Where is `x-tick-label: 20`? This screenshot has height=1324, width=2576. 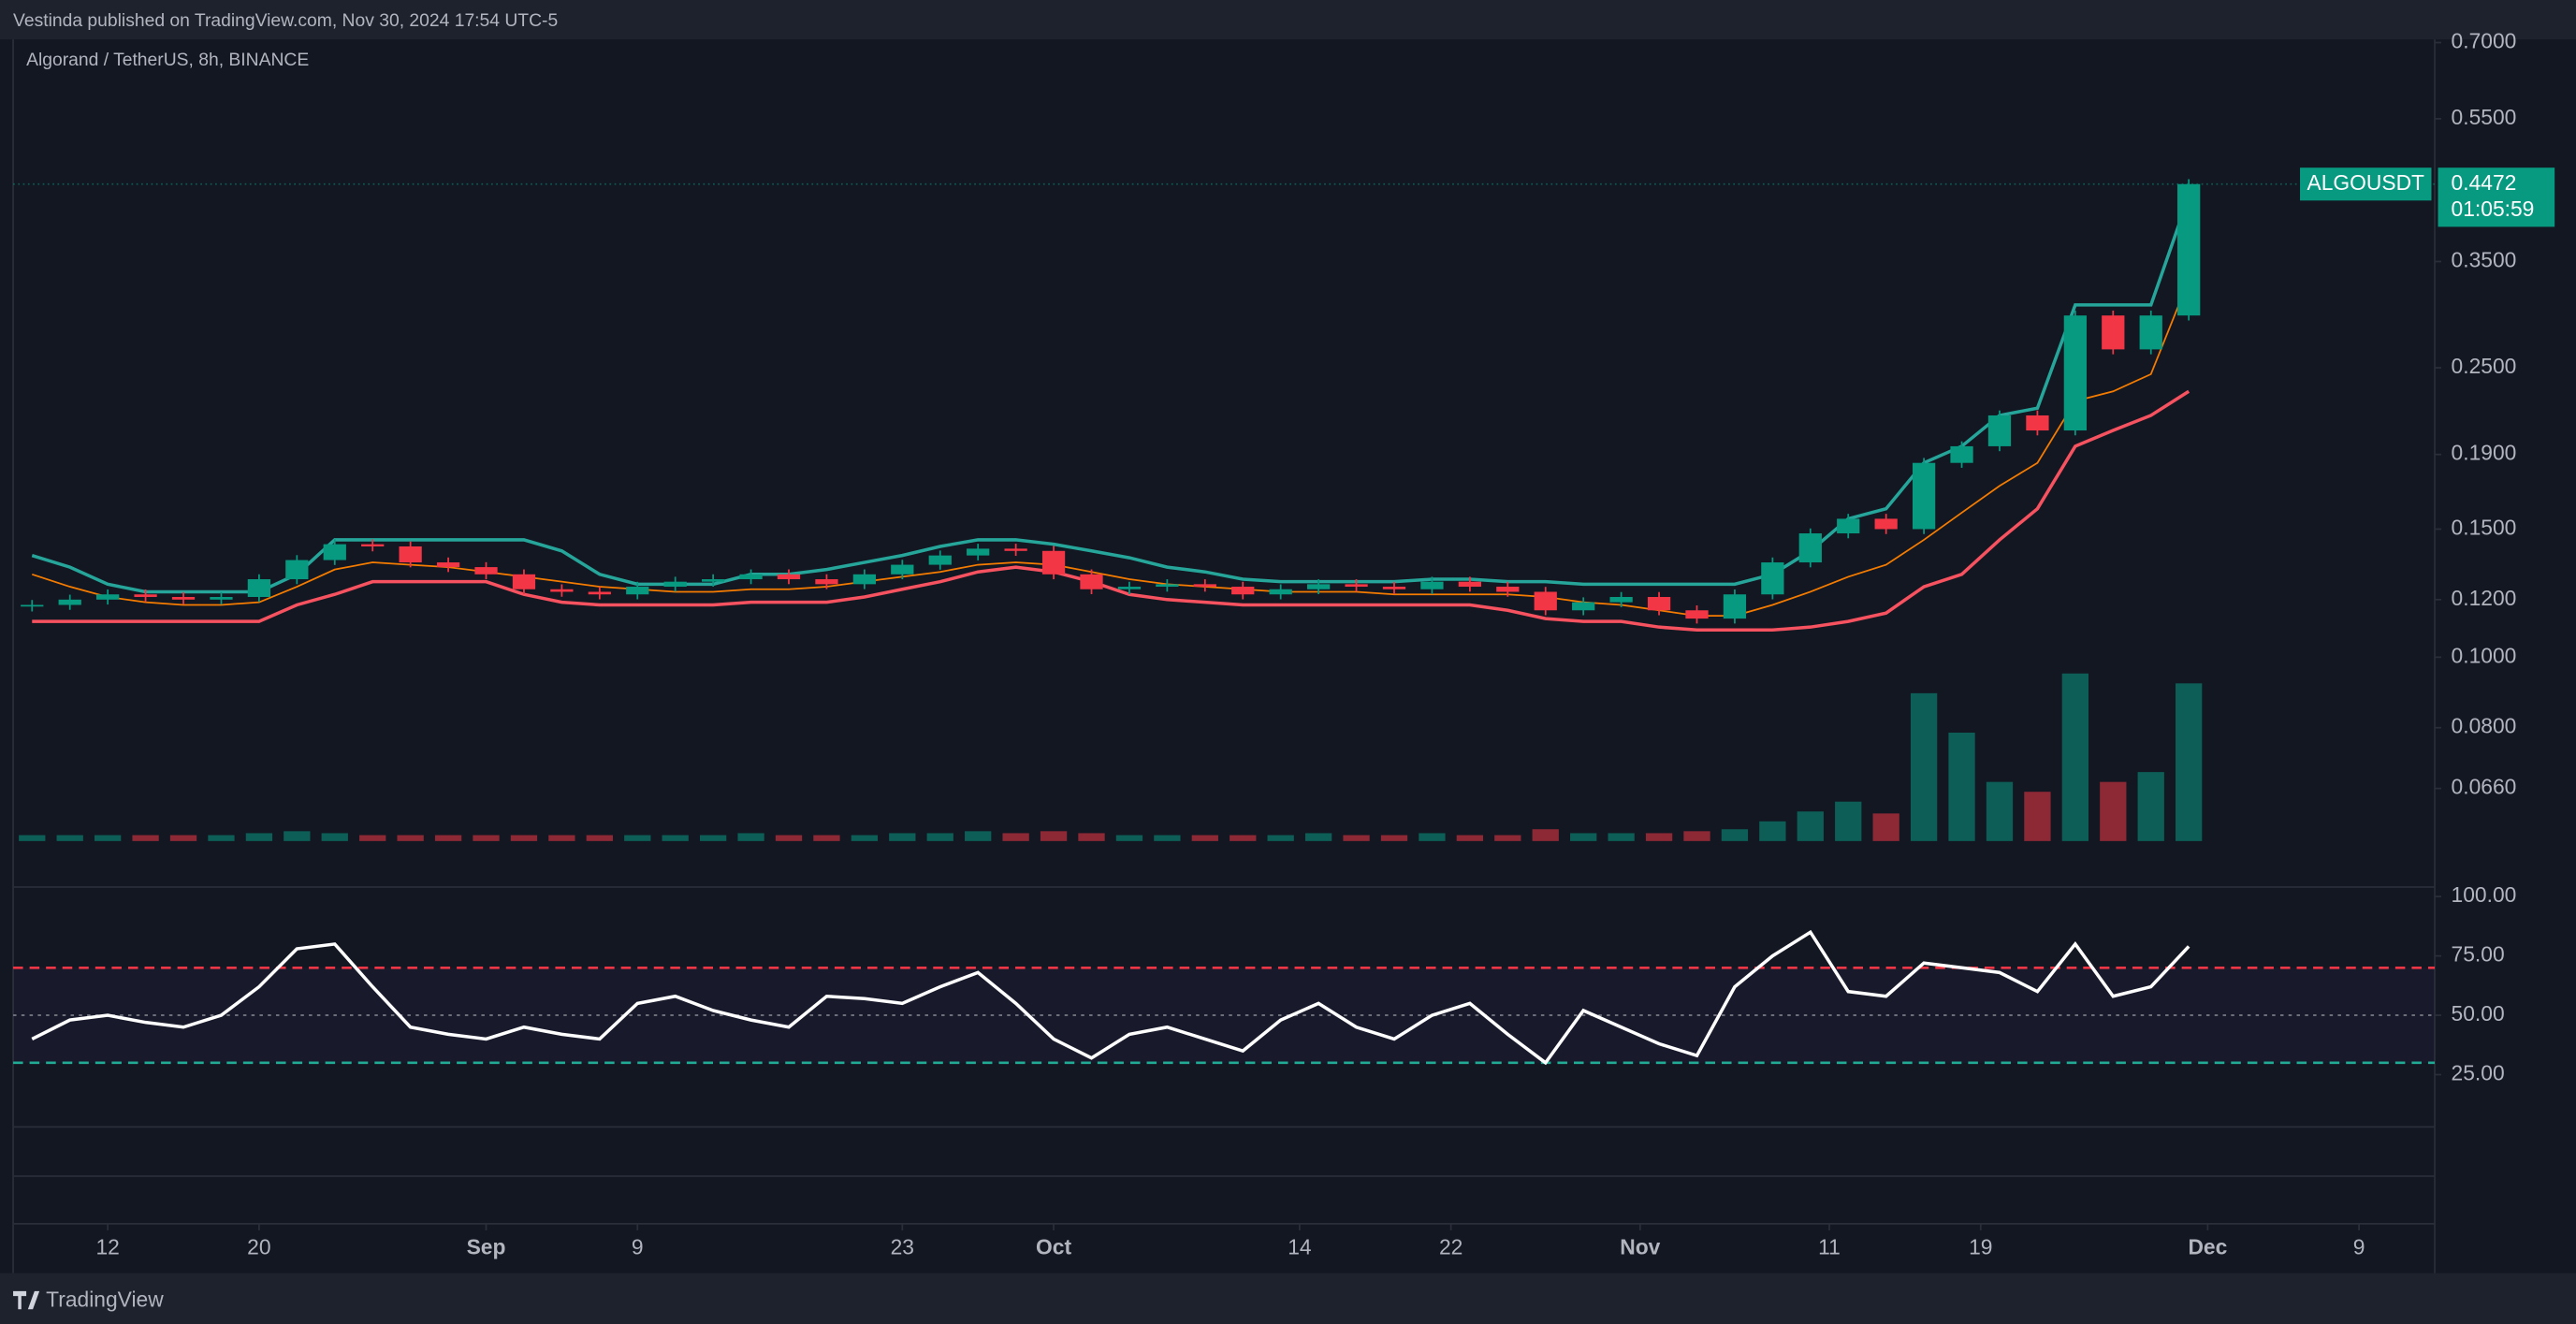 x-tick-label: 20 is located at coordinates (258, 1246).